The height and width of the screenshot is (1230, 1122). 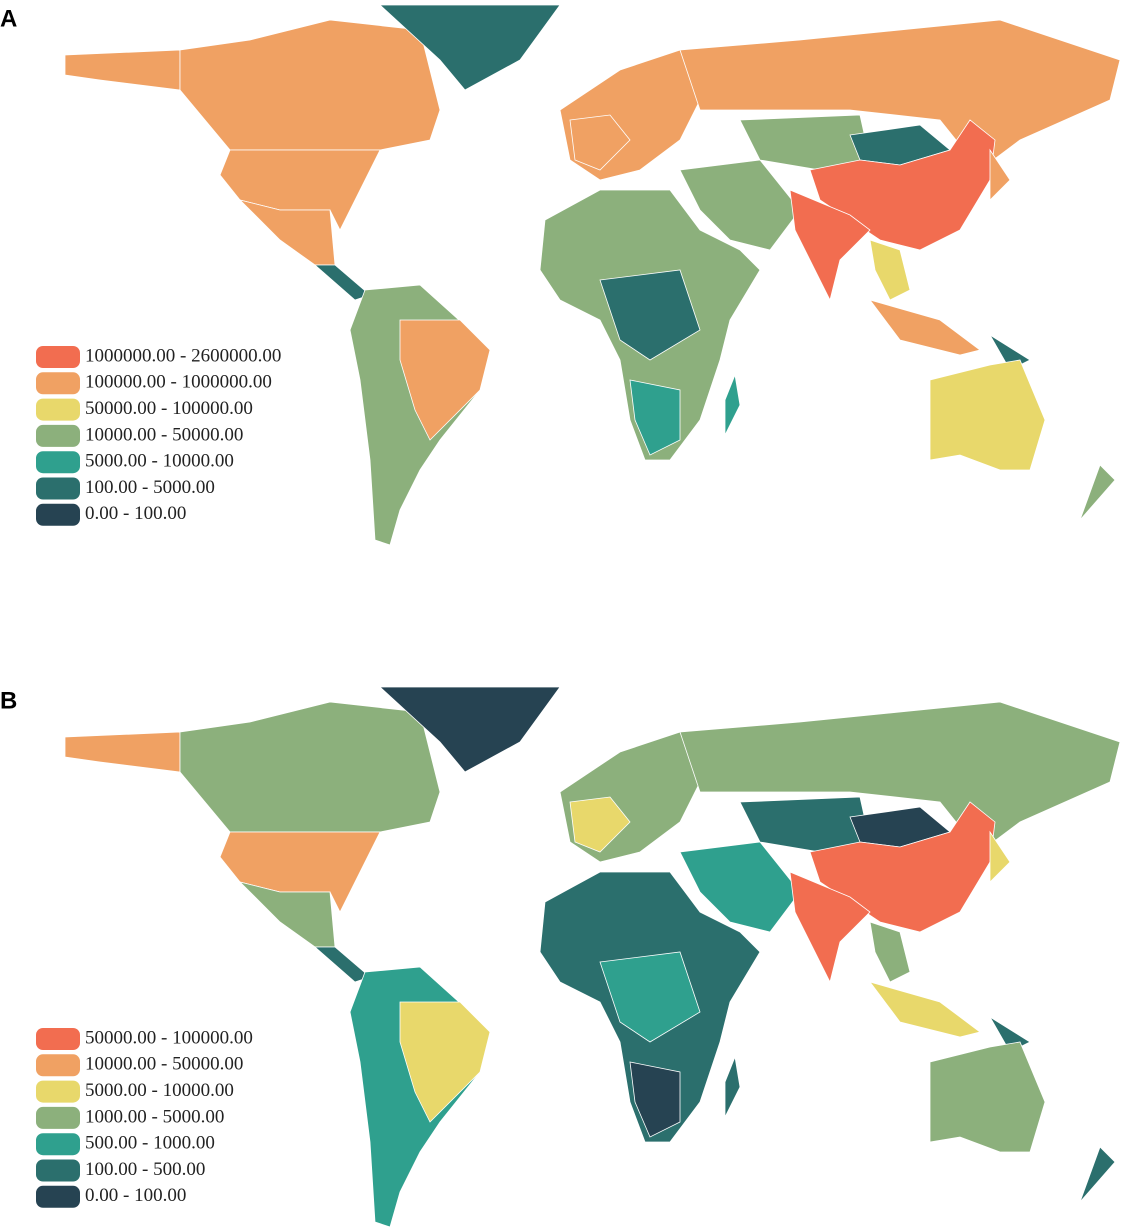 I want to click on legend-label: 100.00 - 5000.00, so click(x=150, y=487).